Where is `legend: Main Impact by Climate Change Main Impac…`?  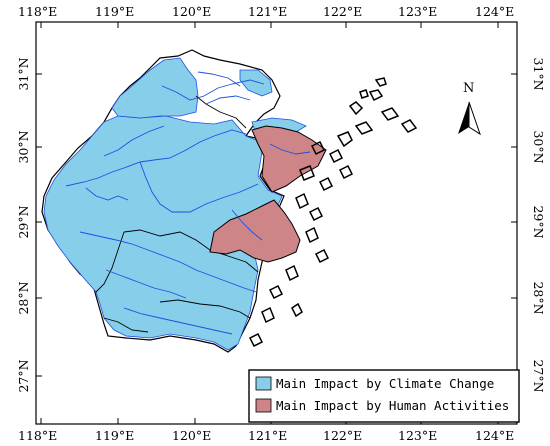
legend: Main Impact by Climate Change Main Impac… is located at coordinates (384, 396).